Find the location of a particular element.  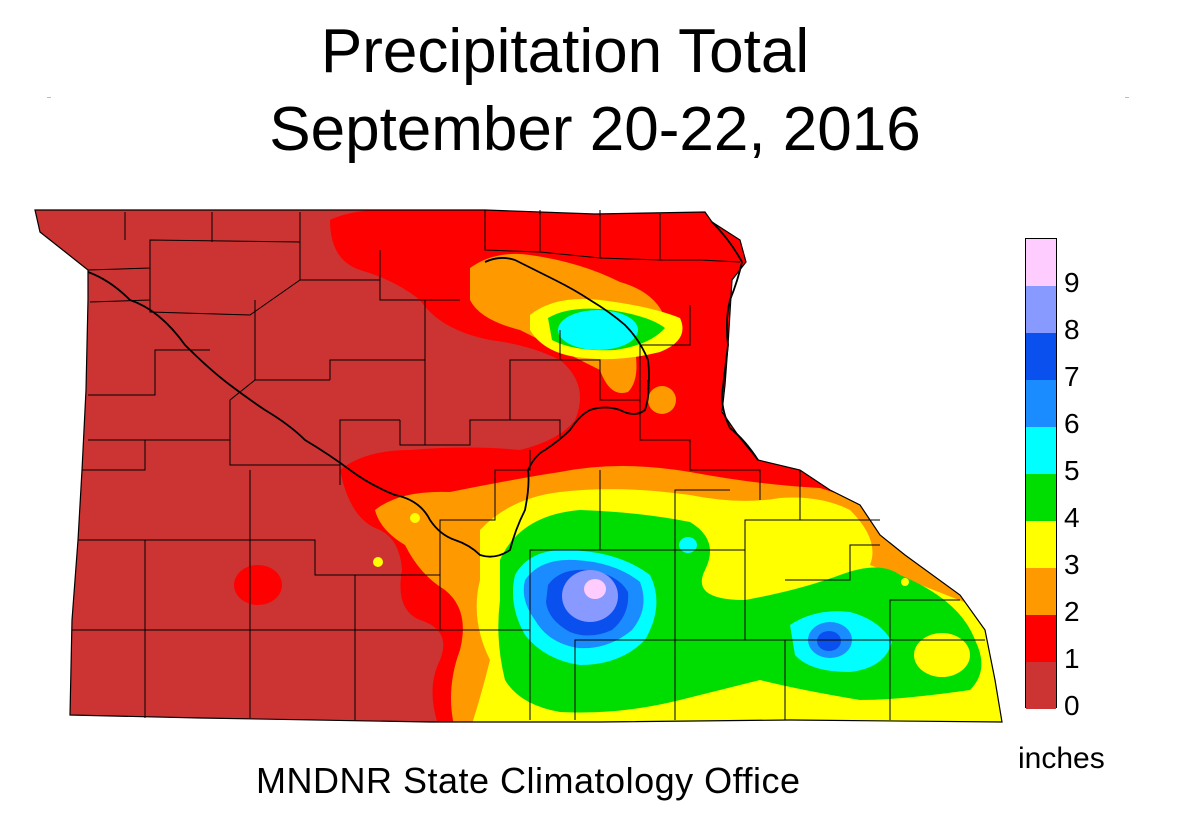

legend-tick-label: 3 is located at coordinates (1072, 564).